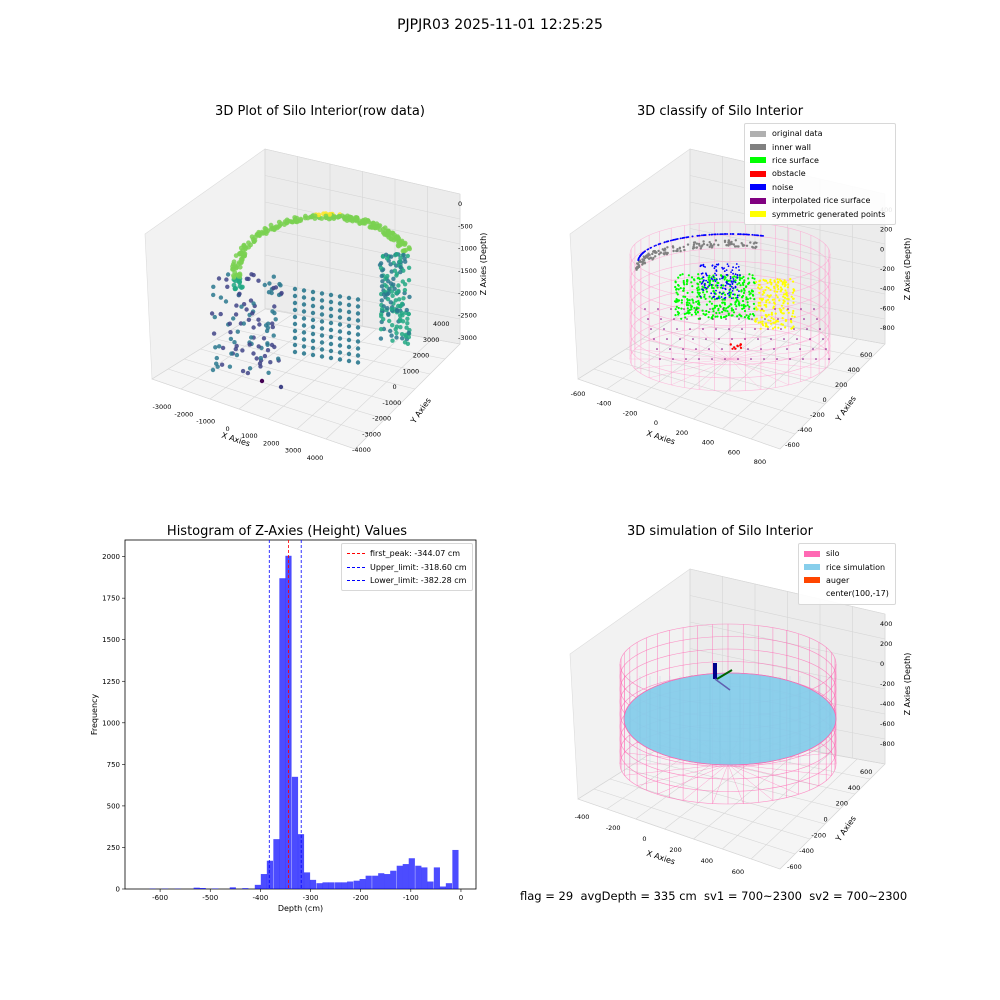  I want to click on raw-gridline, so click(300, 376).